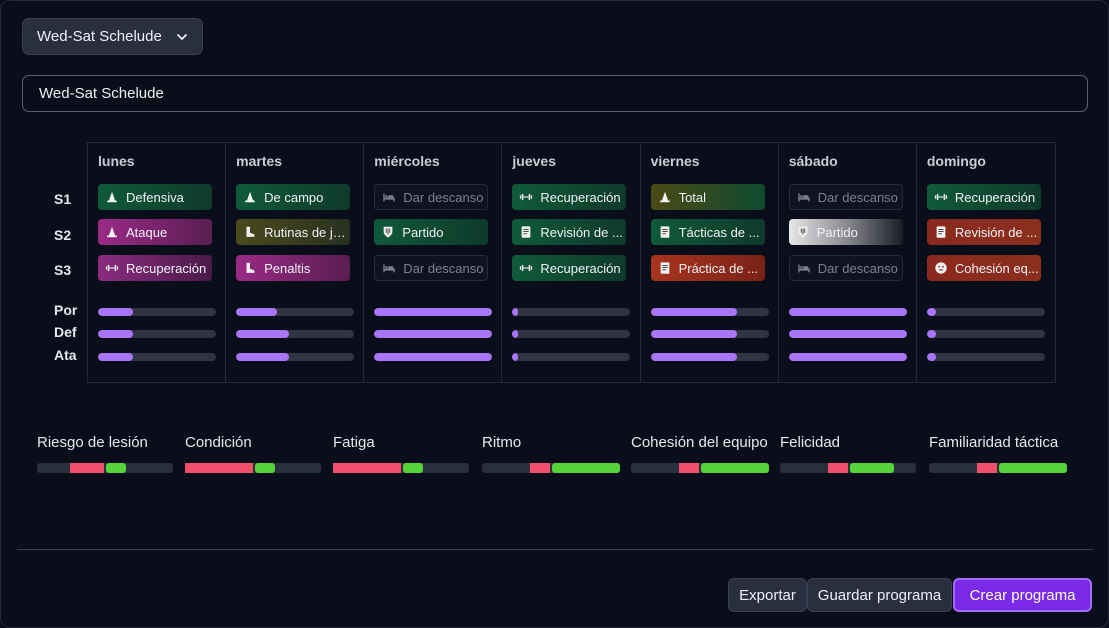  I want to click on day-name: sábado, so click(813, 161).